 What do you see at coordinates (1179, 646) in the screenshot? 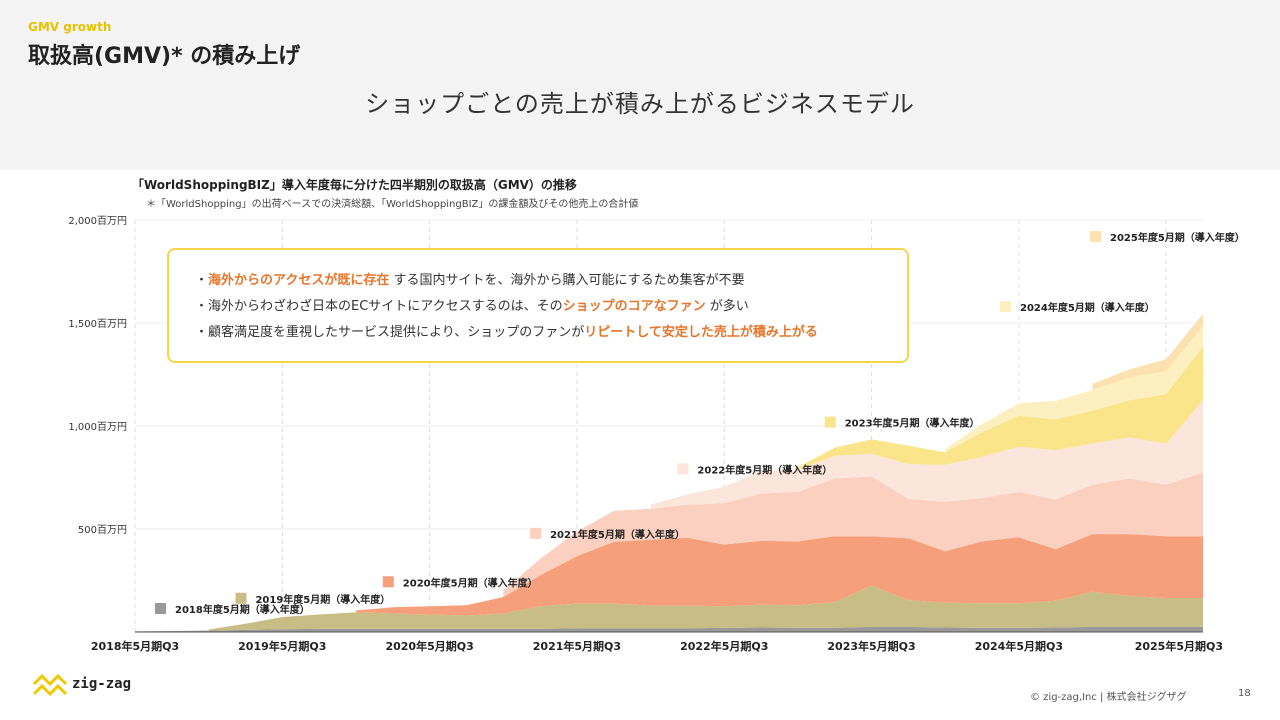
I see `x-tick-label-7: 2025年5月期Q3` at bounding box center [1179, 646].